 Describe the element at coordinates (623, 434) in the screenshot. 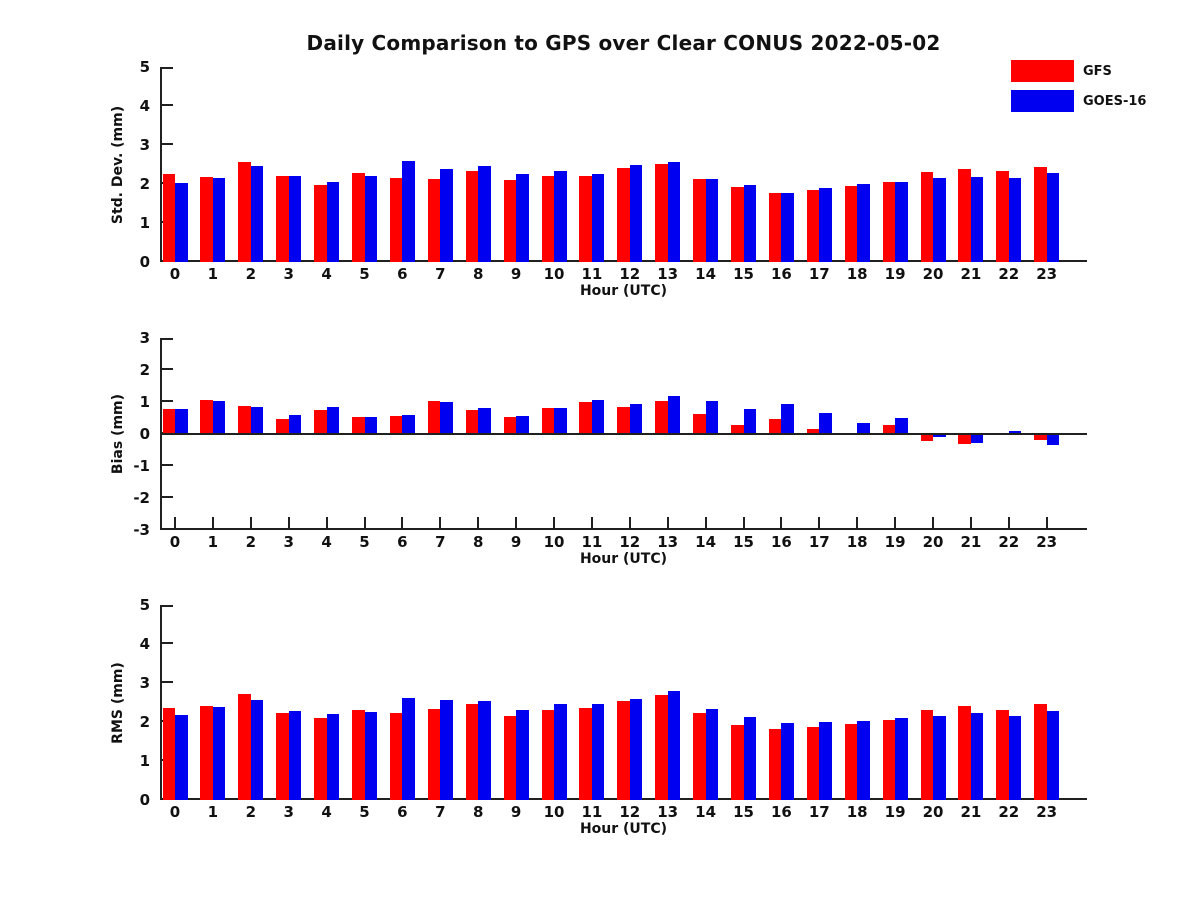

I see `zero-line` at that location.